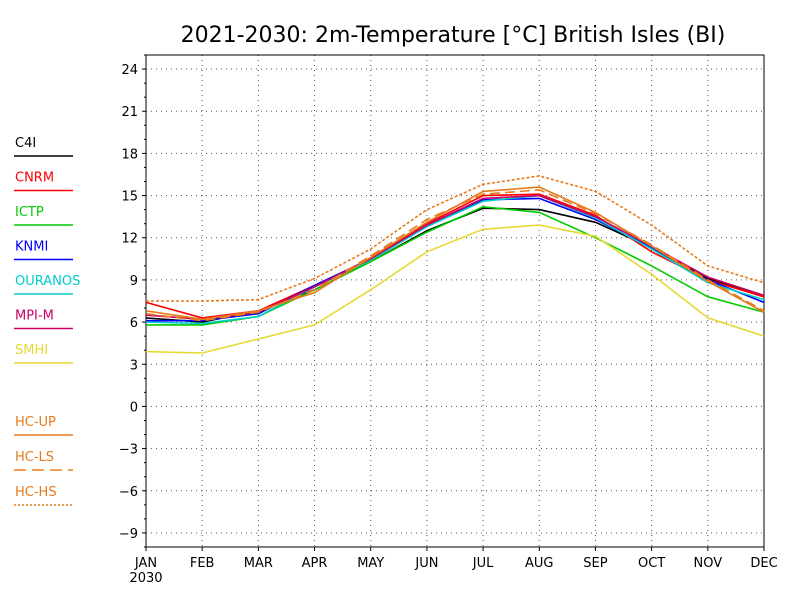 The height and width of the screenshot is (600, 800). I want to click on x-tick-label: NOV, so click(708, 563).